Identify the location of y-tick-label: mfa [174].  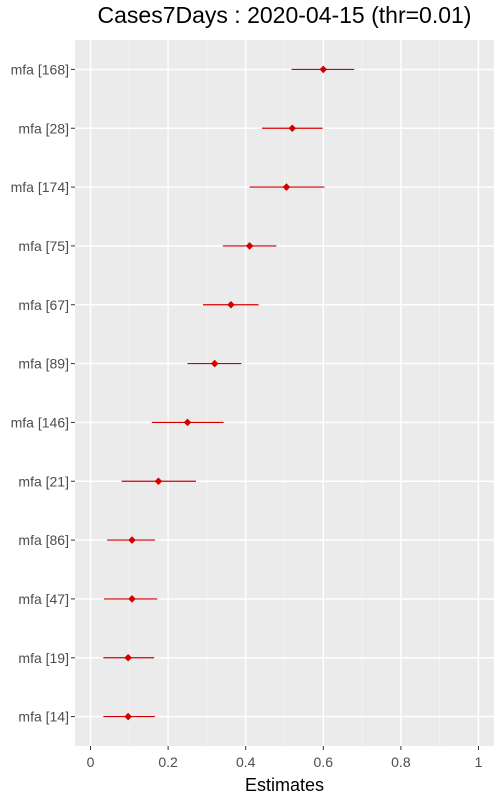
(40, 187).